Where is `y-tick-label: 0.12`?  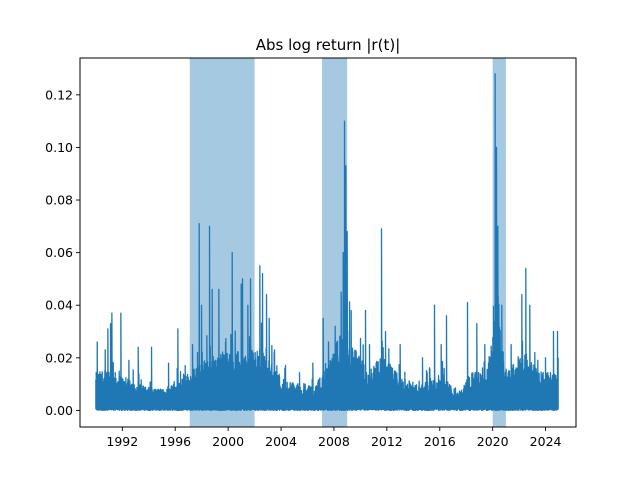
y-tick-label: 0.12 is located at coordinates (59, 94).